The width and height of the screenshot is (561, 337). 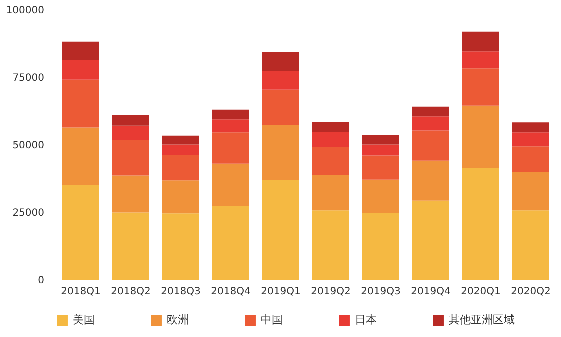 I want to click on y-tick-label: 100000, so click(x=25, y=11).